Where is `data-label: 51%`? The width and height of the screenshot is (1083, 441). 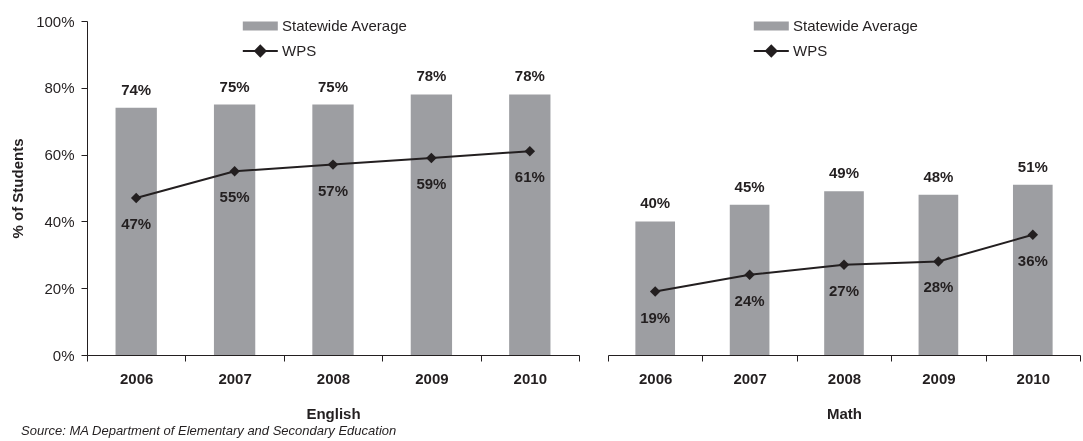
data-label: 51% is located at coordinates (1032, 166).